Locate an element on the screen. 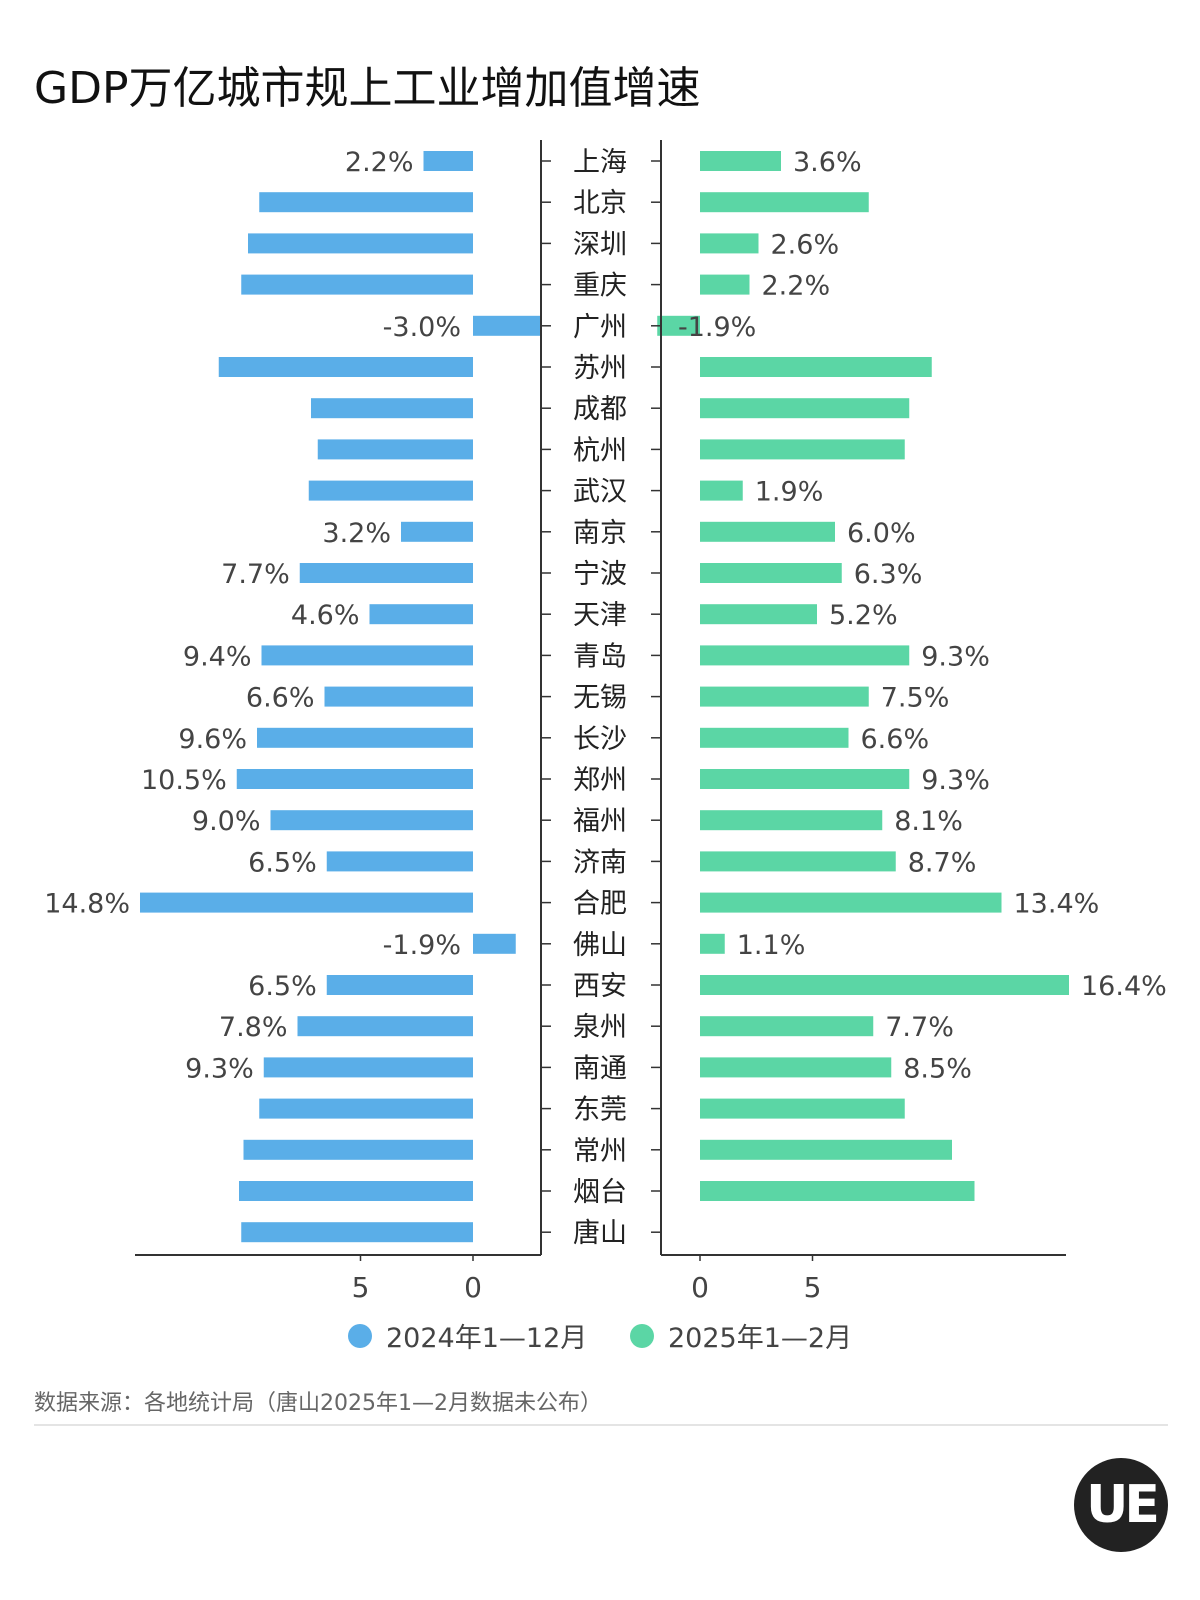 The image size is (1200, 1600). brand-logo: UE is located at coordinates (1121, 1505).